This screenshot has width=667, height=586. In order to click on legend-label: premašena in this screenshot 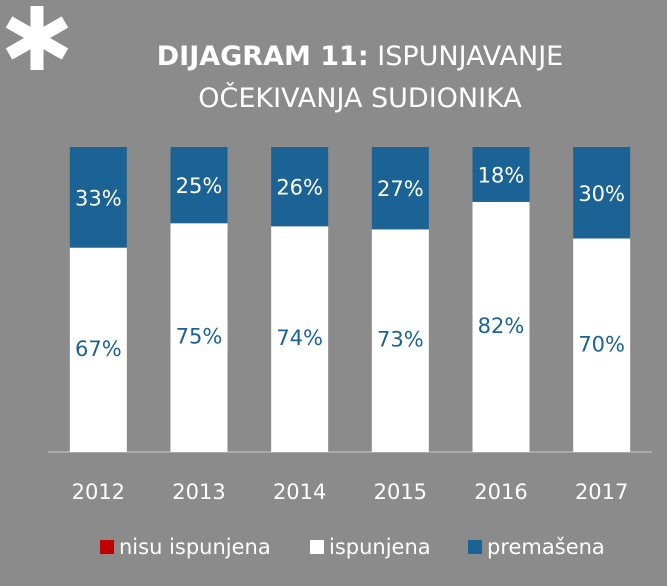, I will do `click(546, 547)`.